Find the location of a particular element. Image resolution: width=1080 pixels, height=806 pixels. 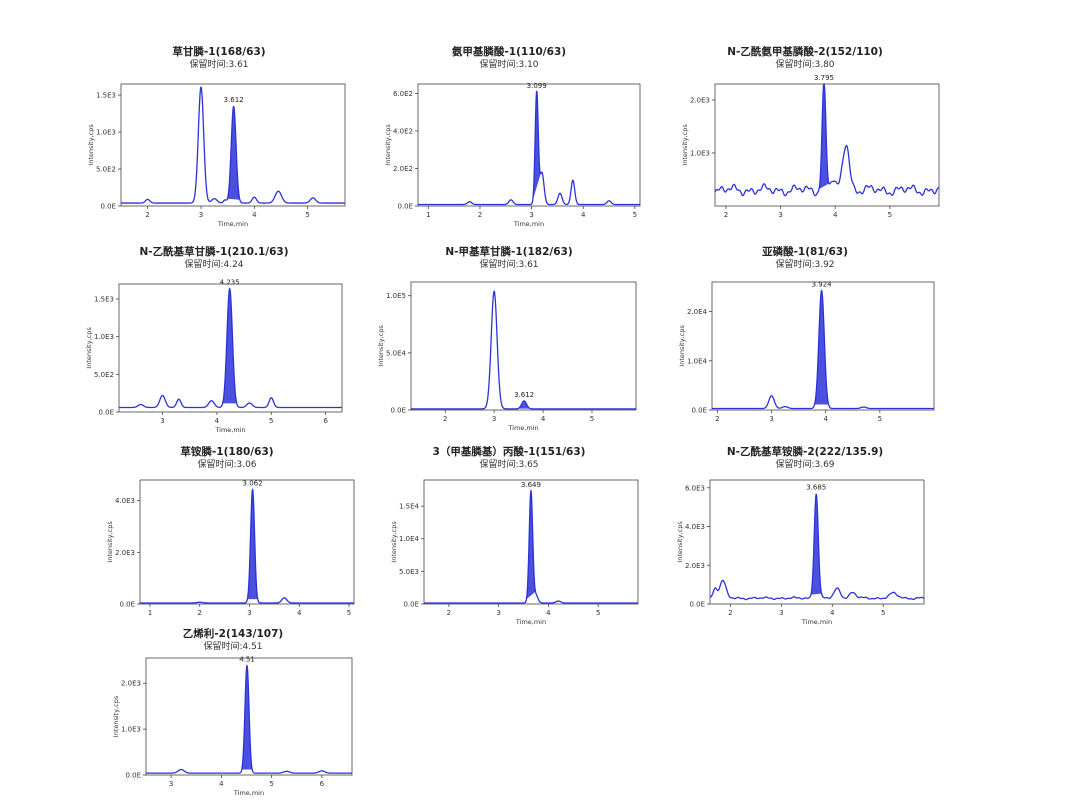

y-tick-label: 1.0E5 is located at coordinates (396, 296).